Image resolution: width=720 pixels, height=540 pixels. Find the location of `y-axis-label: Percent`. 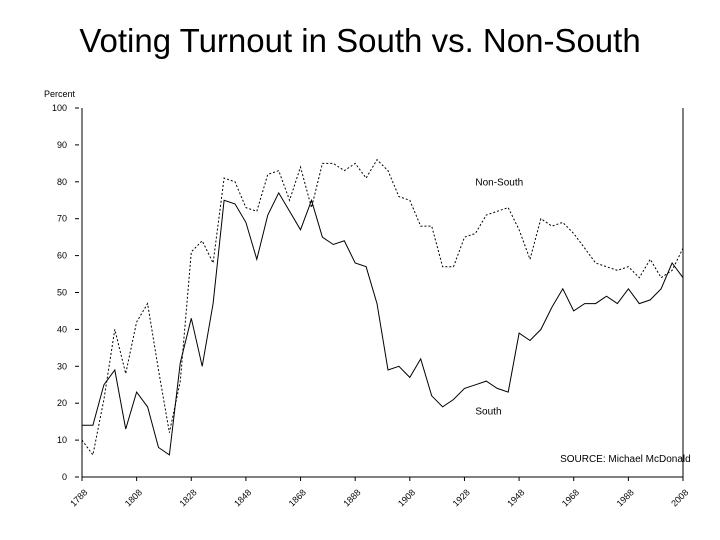

y-axis-label: Percent is located at coordinates (60, 94).